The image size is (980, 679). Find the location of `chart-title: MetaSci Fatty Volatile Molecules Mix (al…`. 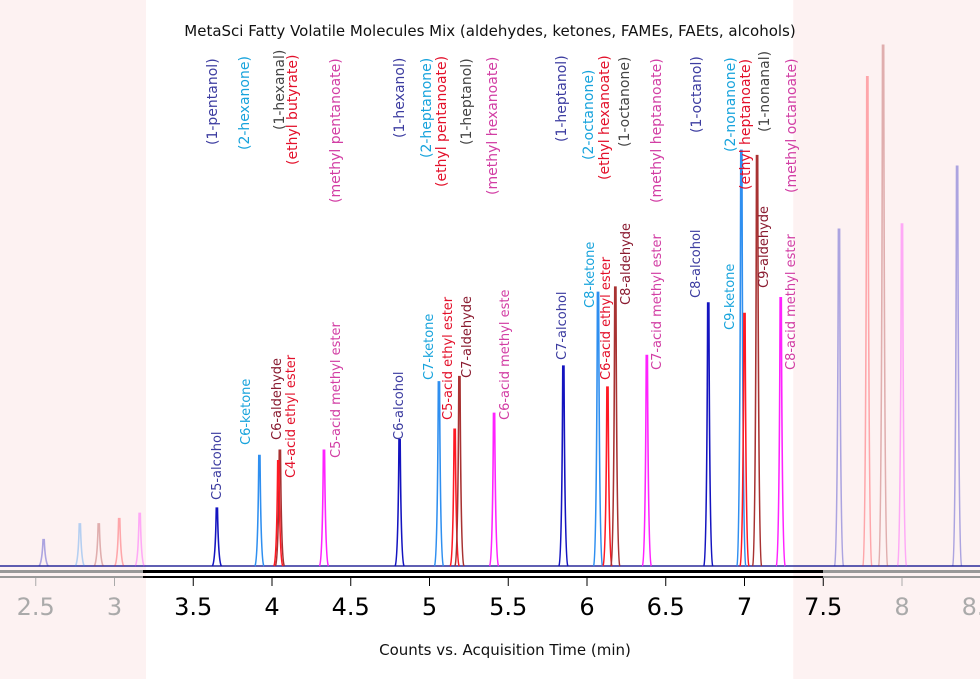

chart-title: MetaSci Fatty Volatile Molecules Mix (al… is located at coordinates (490, 31).